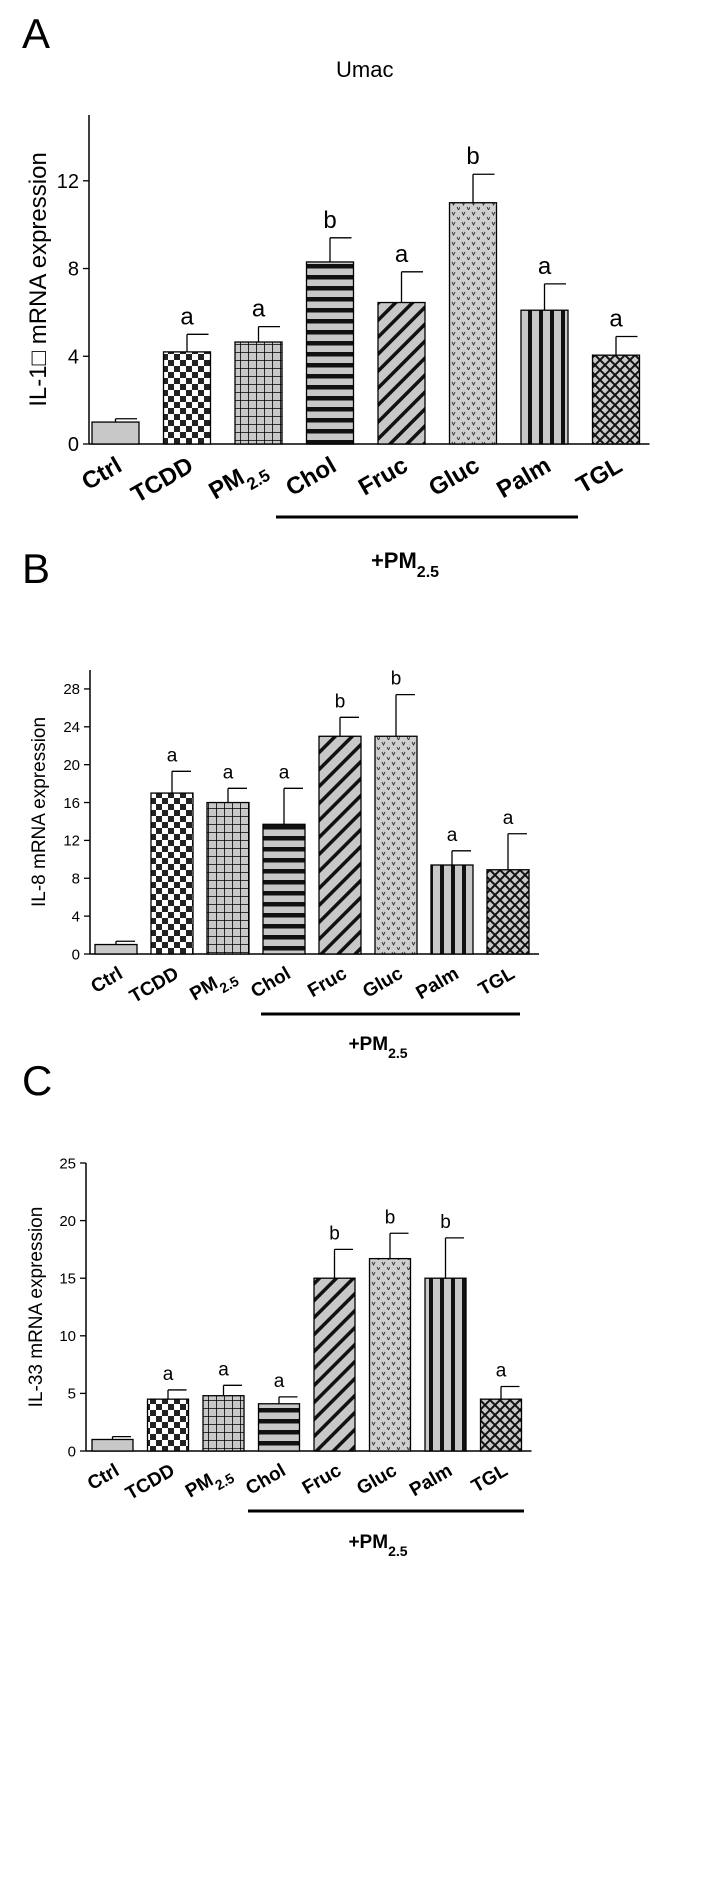  Describe the element at coordinates (36, 568) in the screenshot. I see `panel-letter: B` at that location.